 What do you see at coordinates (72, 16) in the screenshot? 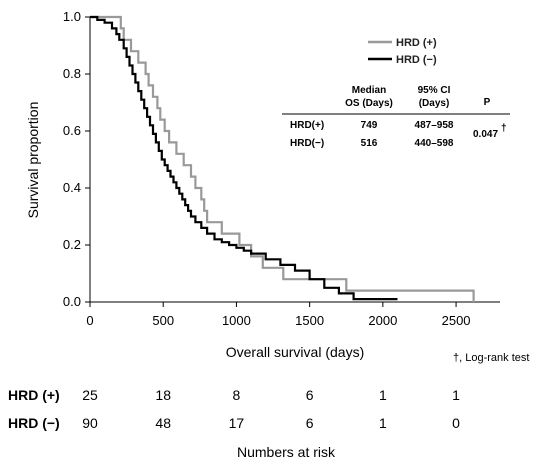
I see `y-tick-label-5: 1.0` at bounding box center [72, 16].